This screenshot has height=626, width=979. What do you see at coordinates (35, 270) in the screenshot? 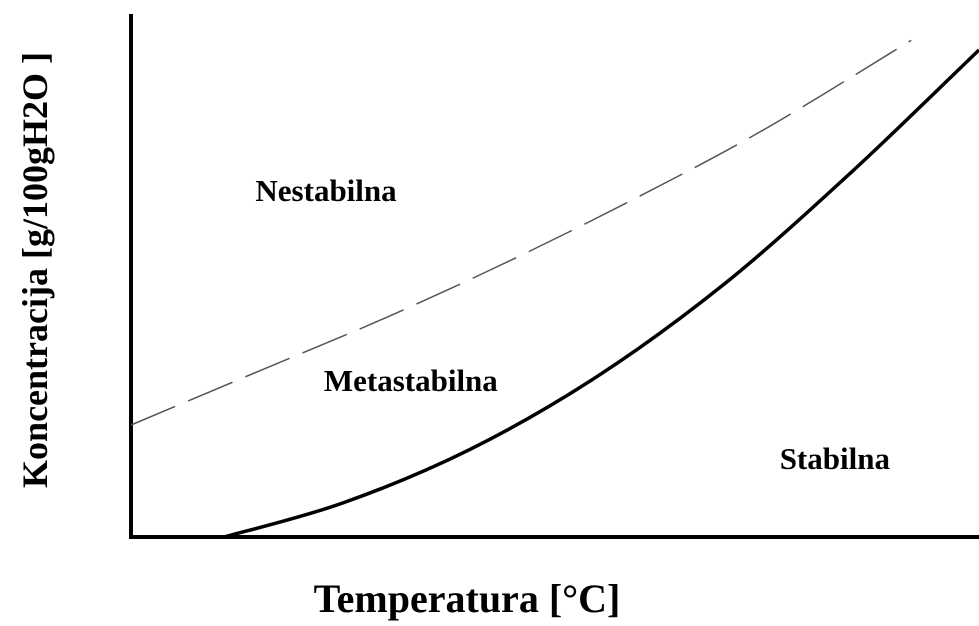
I see `y-axis-title: Koncentracija [g/100gH2O ]` at bounding box center [35, 270].